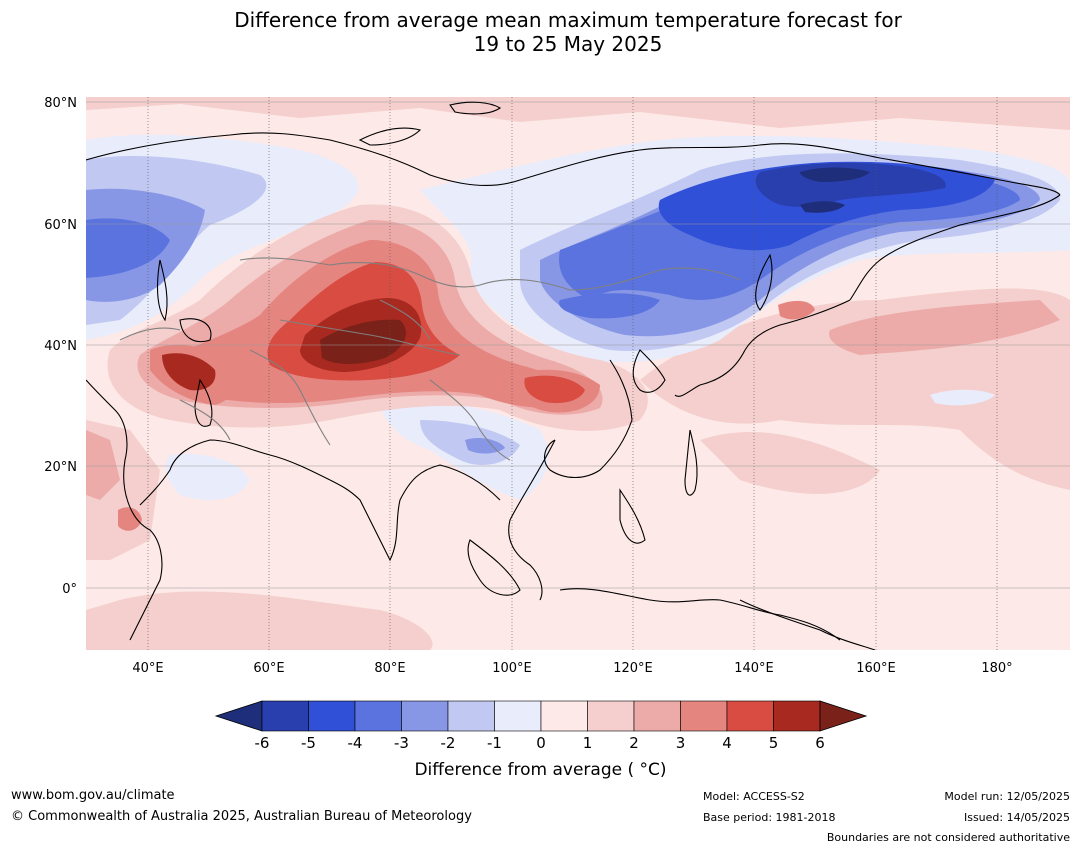  What do you see at coordinates (835, 174) in the screenshot?
I see `anomaly-cool-east-core` at bounding box center [835, 174].